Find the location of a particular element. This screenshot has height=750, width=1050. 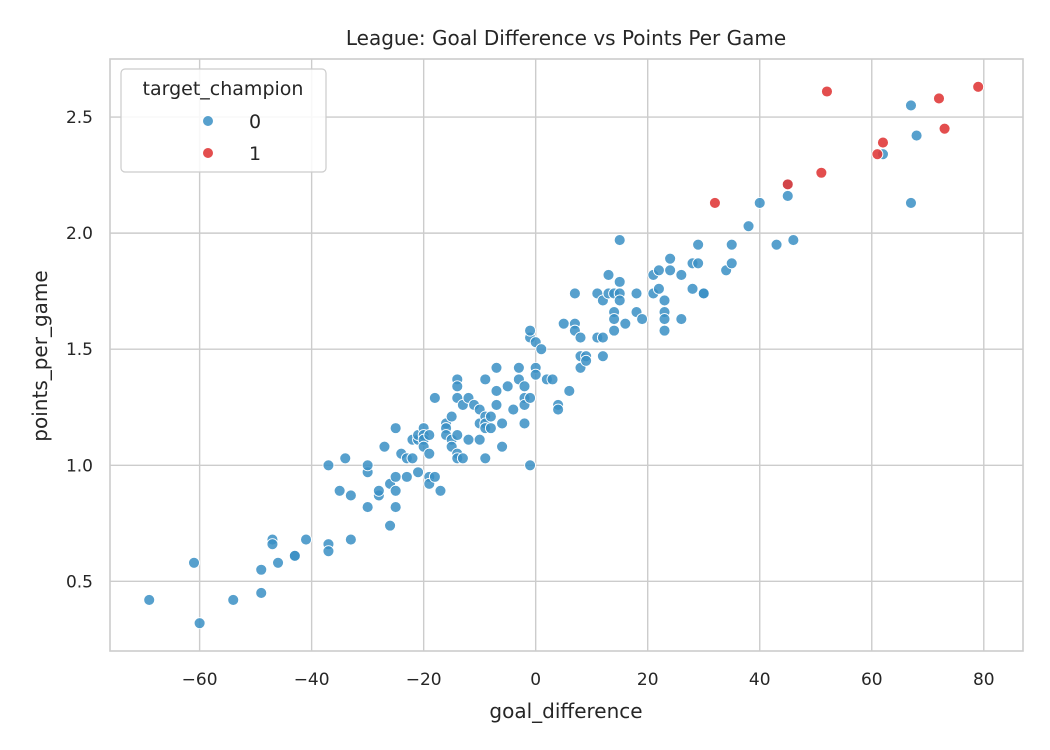

x-tick-label: −40 is located at coordinates (312, 680).